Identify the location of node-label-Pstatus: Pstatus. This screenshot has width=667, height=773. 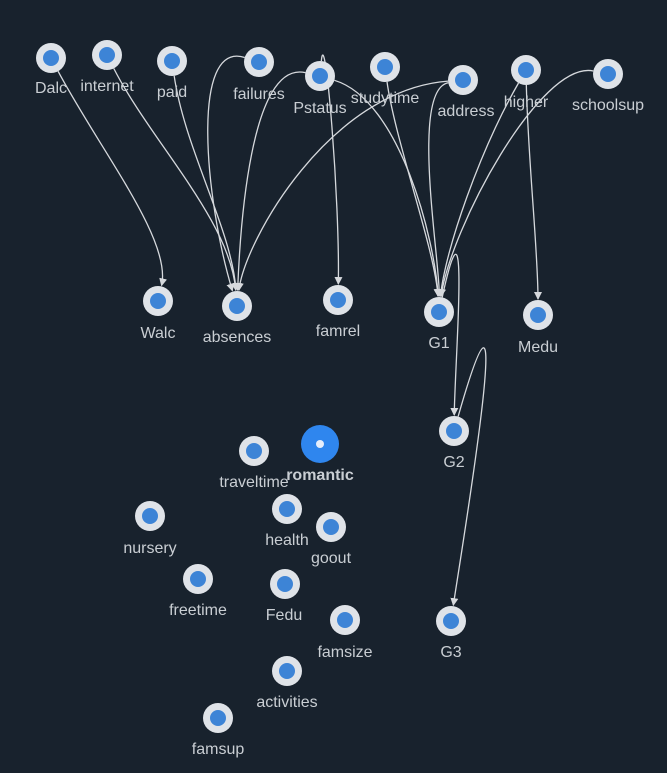
(319, 108).